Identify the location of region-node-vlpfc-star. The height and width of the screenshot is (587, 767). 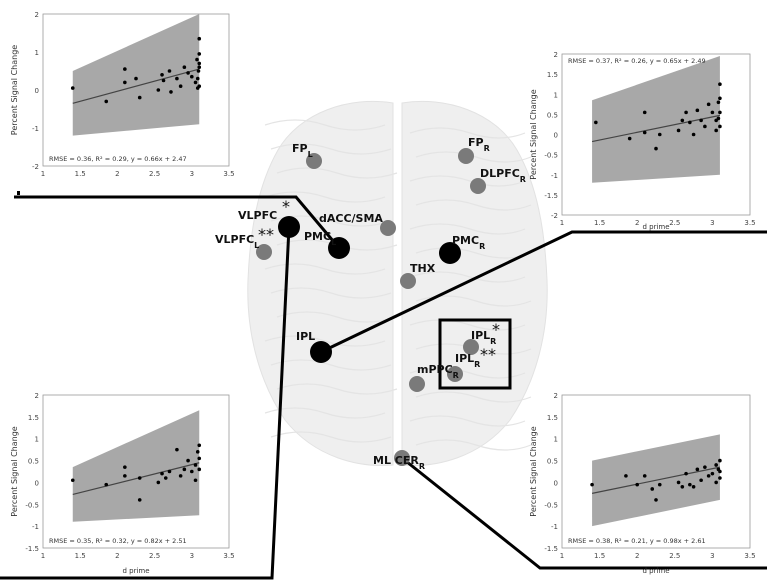
(289, 227).